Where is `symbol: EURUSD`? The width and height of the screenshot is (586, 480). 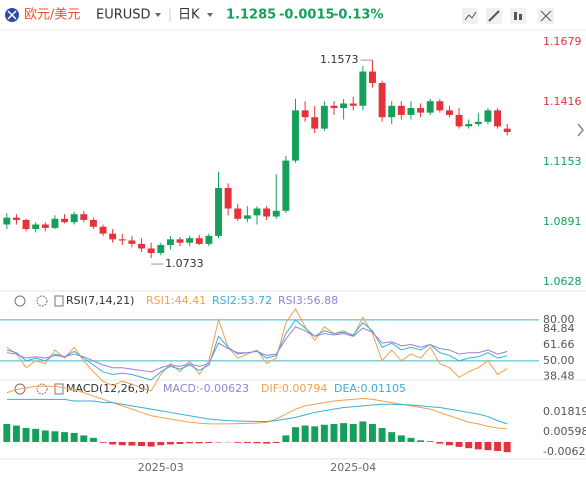 symbol: EURUSD is located at coordinates (123, 15).